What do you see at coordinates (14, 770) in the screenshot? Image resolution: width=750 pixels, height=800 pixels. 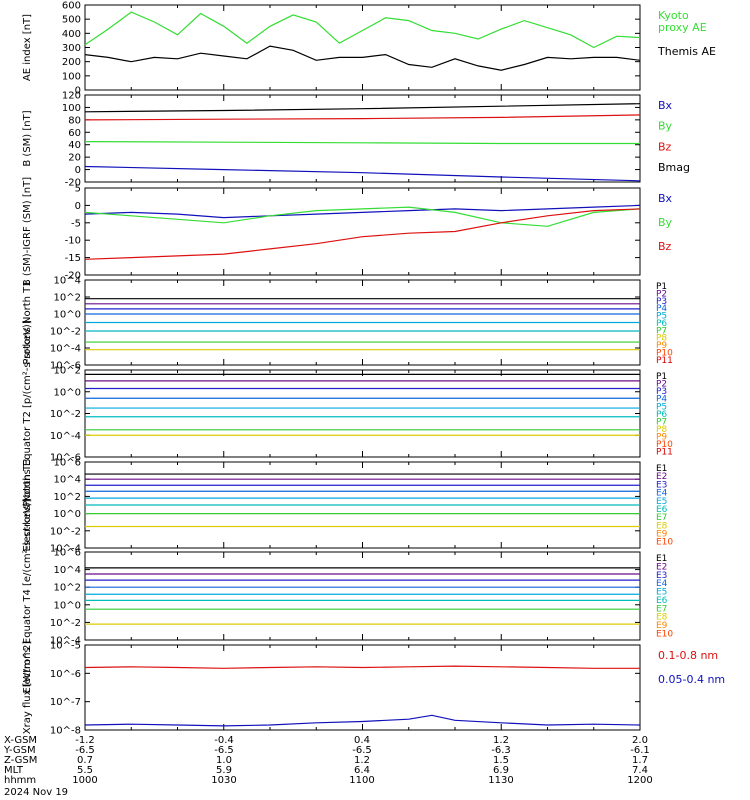 I see `footer-label: MLT` at bounding box center [14, 770].